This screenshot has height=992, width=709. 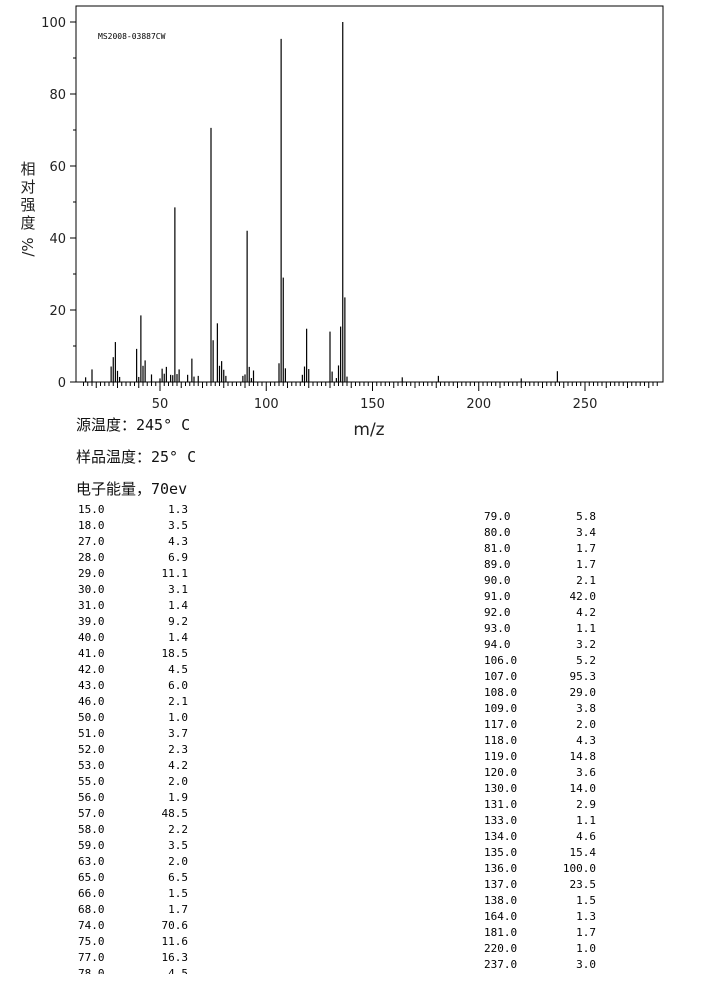 I want to click on peak-row: 134.0 4.6, so click(x=540, y=837).